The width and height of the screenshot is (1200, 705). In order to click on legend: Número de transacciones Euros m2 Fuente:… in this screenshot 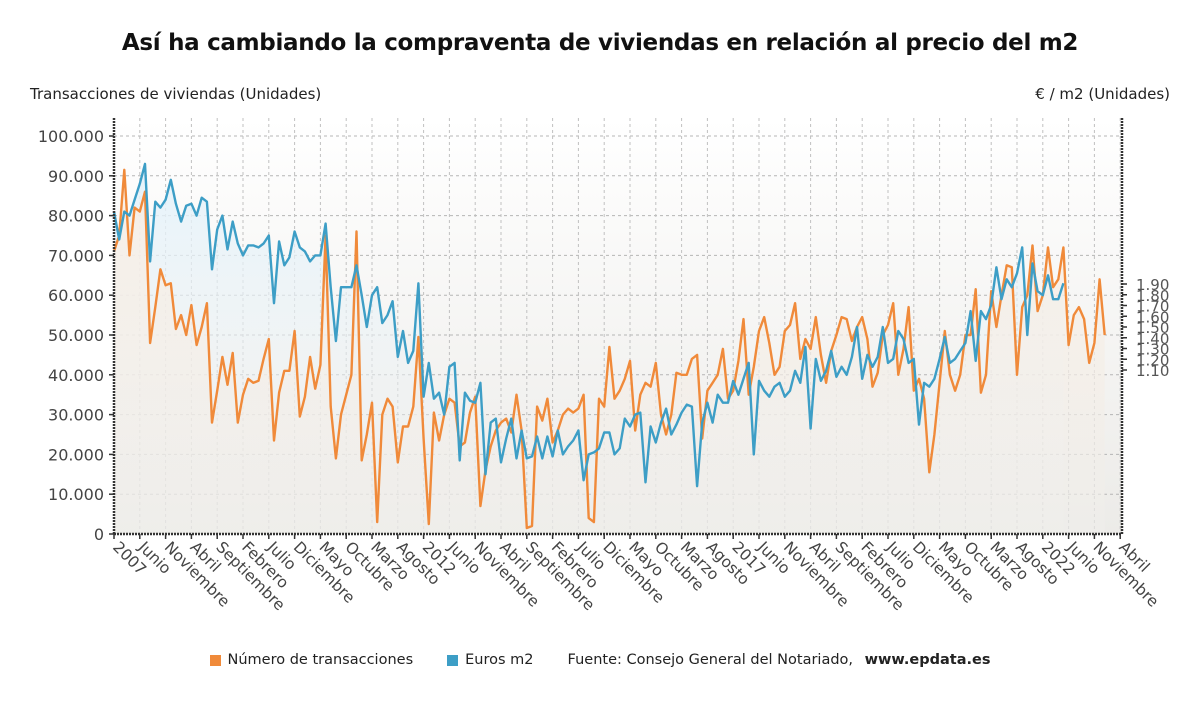, I will do `click(600, 660)`.